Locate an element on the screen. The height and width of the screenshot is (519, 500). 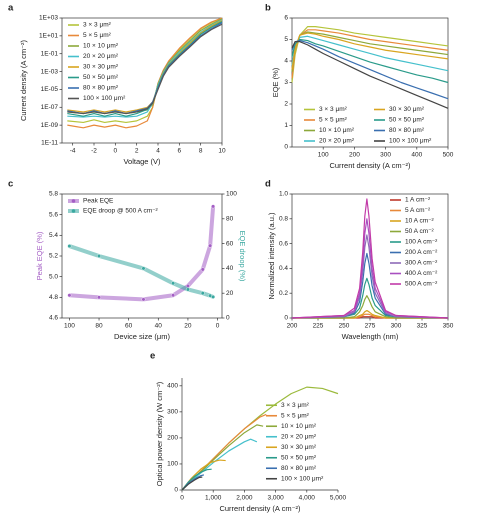
legend-label: 5 A cm⁻² is located at coordinates (418, 210).